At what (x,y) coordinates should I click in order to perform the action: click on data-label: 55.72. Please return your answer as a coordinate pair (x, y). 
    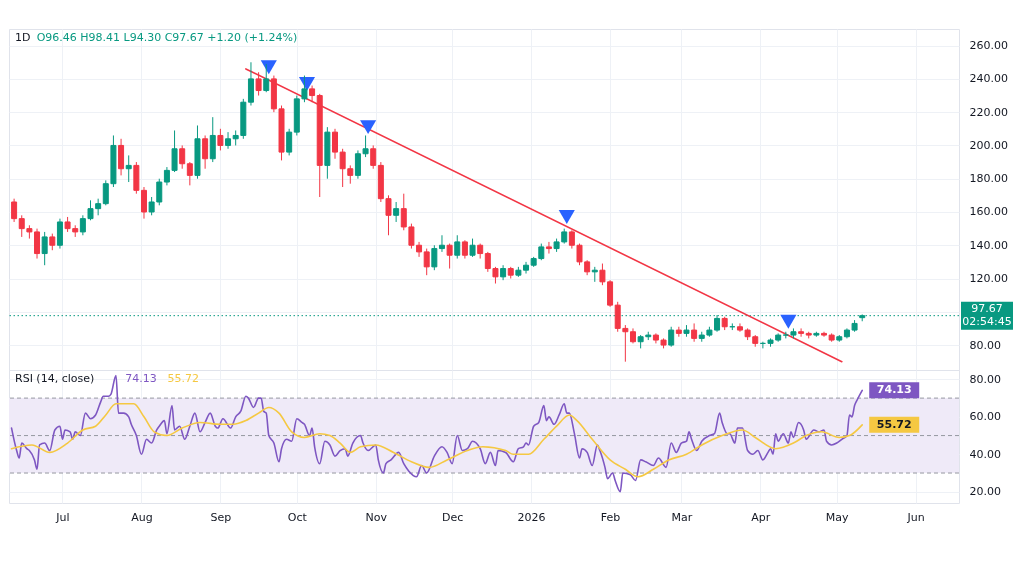
    Looking at the image, I should click on (894, 424).